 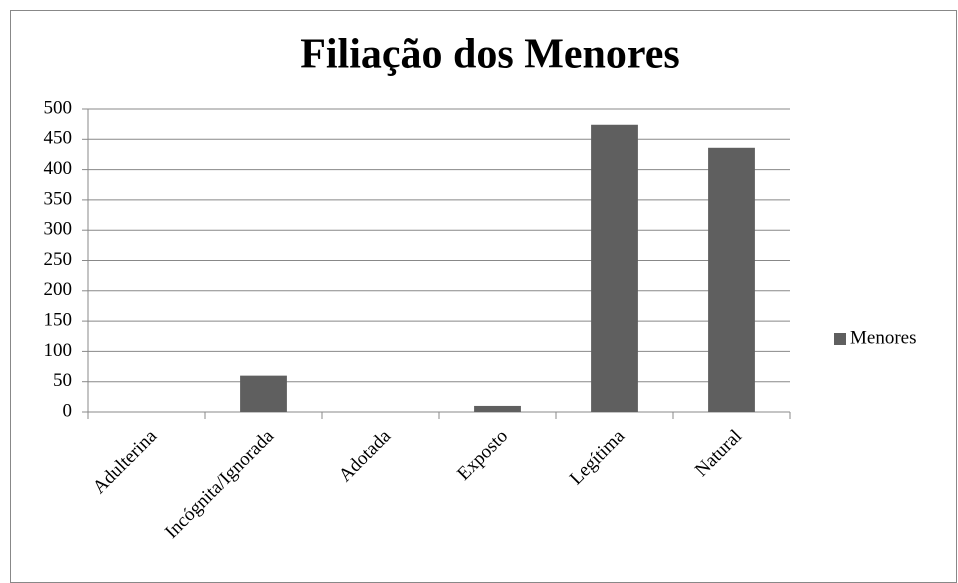 I want to click on y-tick-label: 50, so click(x=62, y=380).